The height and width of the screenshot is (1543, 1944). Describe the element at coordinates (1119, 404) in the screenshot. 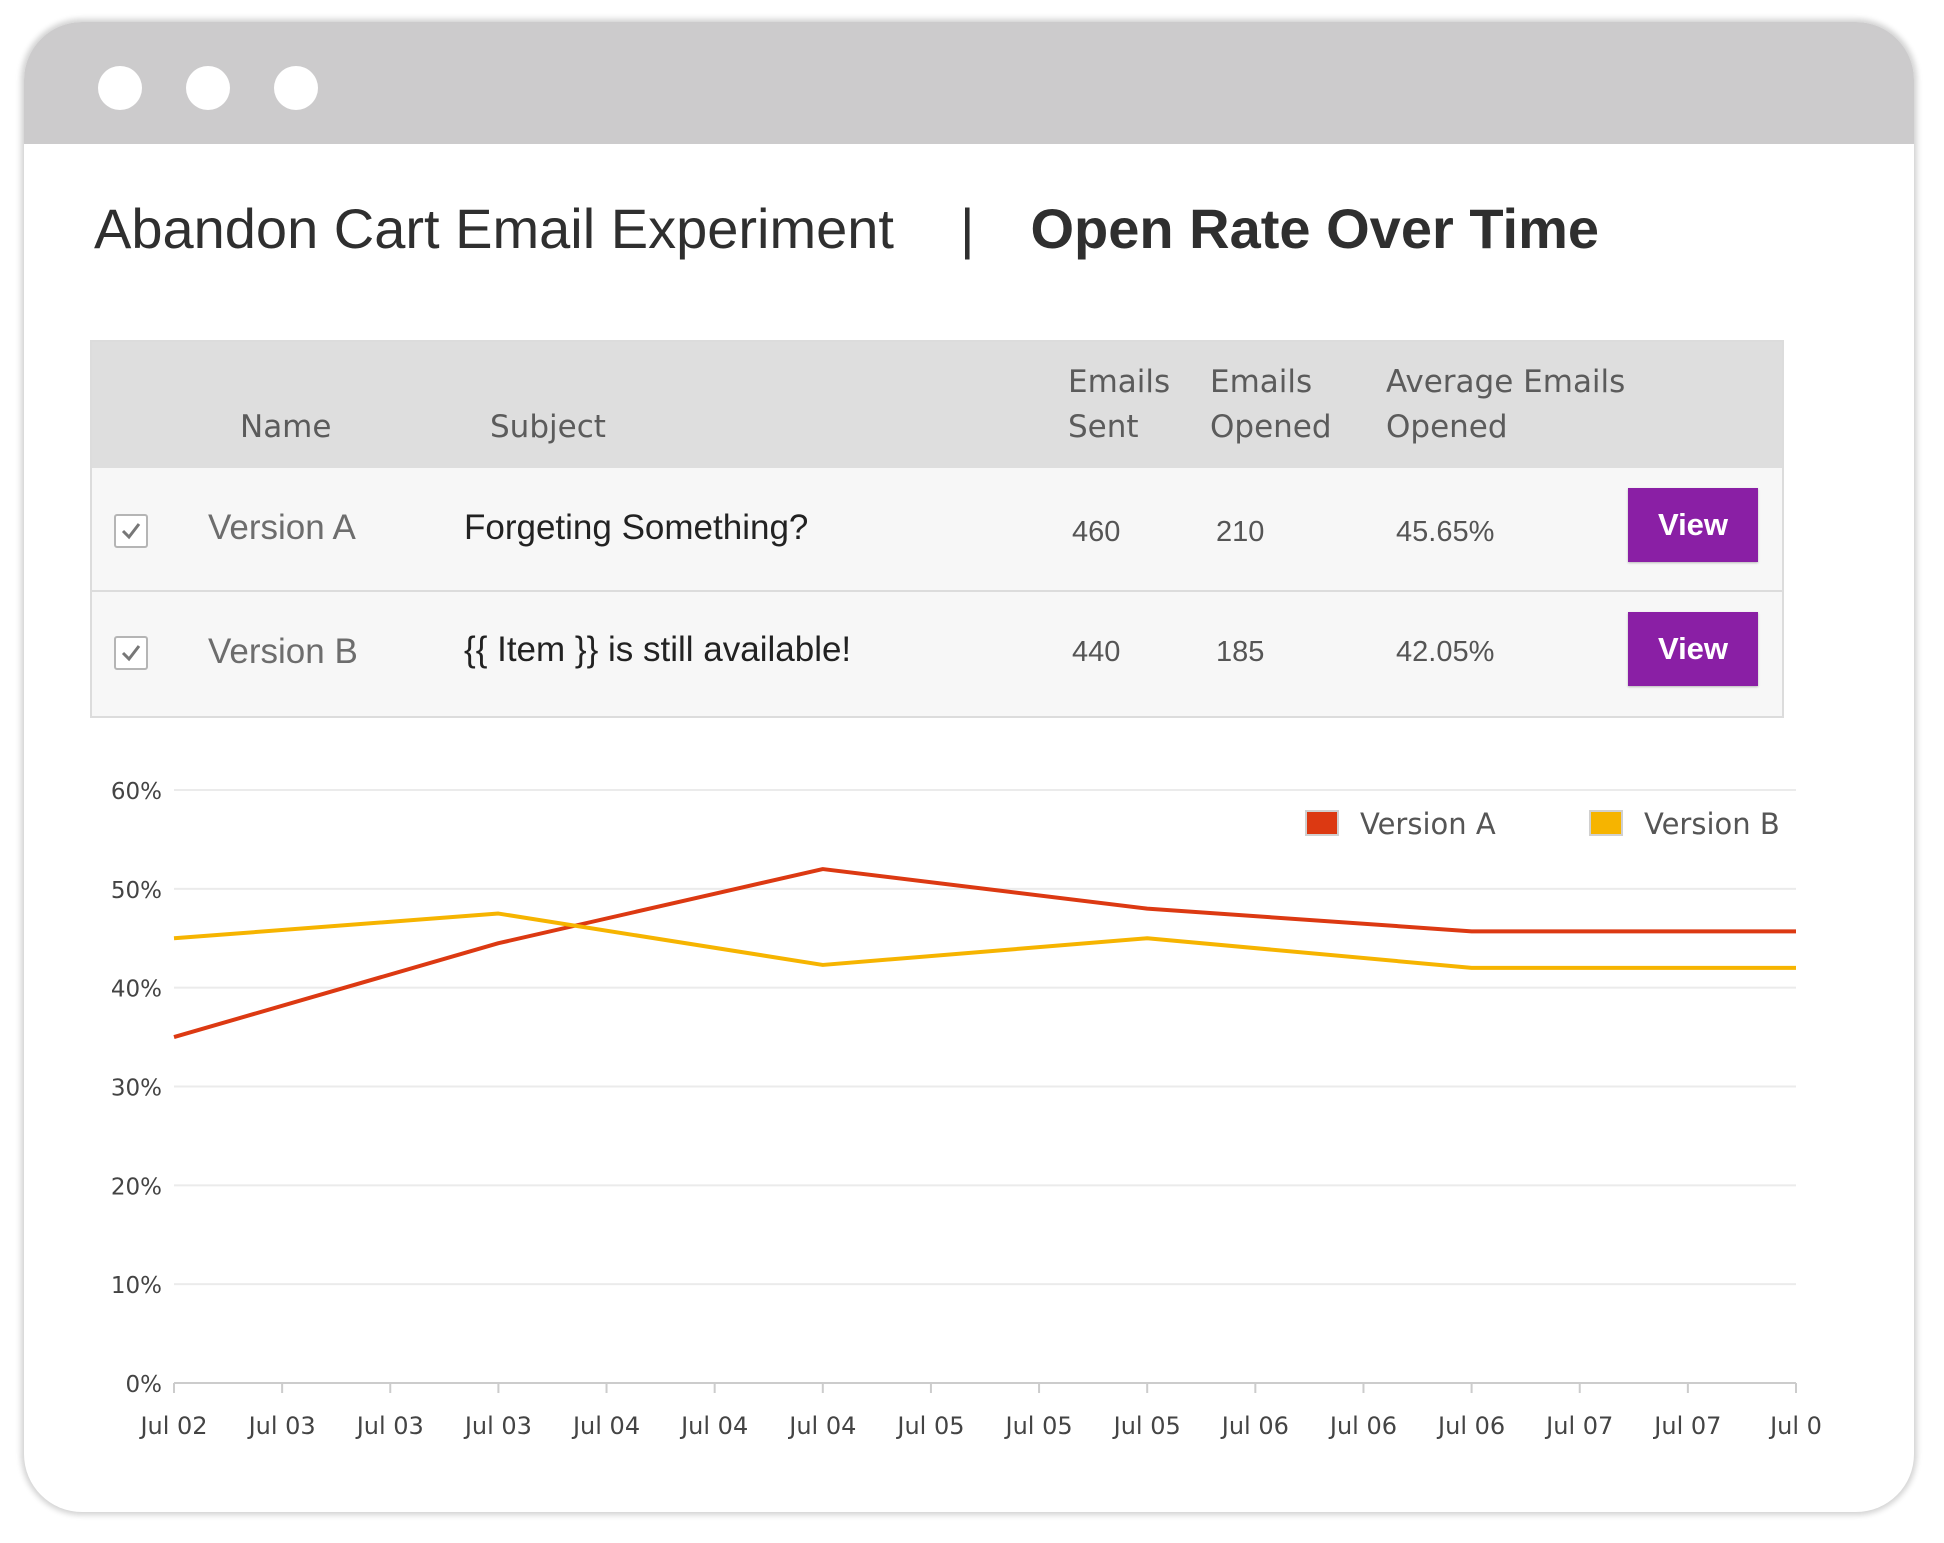

I see `column-header-sent: Emails Sent` at that location.